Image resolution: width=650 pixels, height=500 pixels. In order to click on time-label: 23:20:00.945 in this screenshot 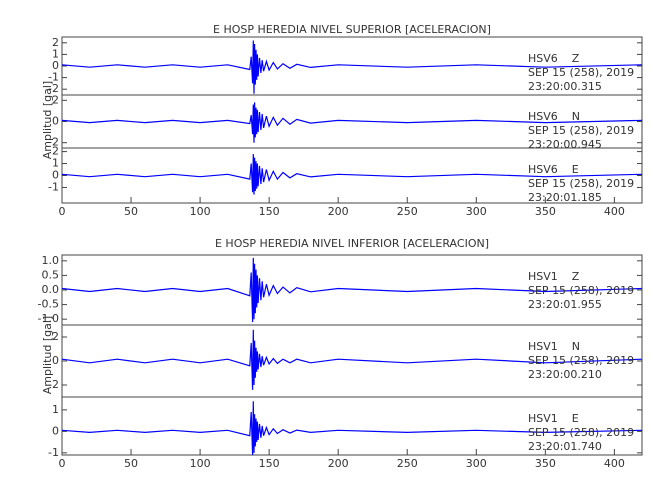, I will do `click(565, 144)`.